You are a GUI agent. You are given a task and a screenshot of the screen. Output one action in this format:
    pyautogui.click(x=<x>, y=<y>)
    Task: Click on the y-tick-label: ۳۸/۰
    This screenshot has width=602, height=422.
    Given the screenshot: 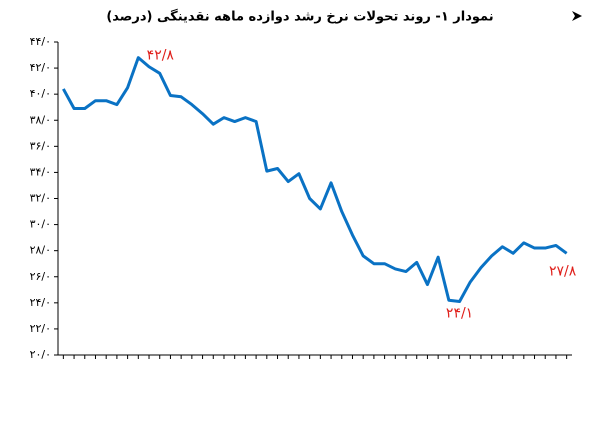 What is the action you would take?
    pyautogui.click(x=40, y=119)
    